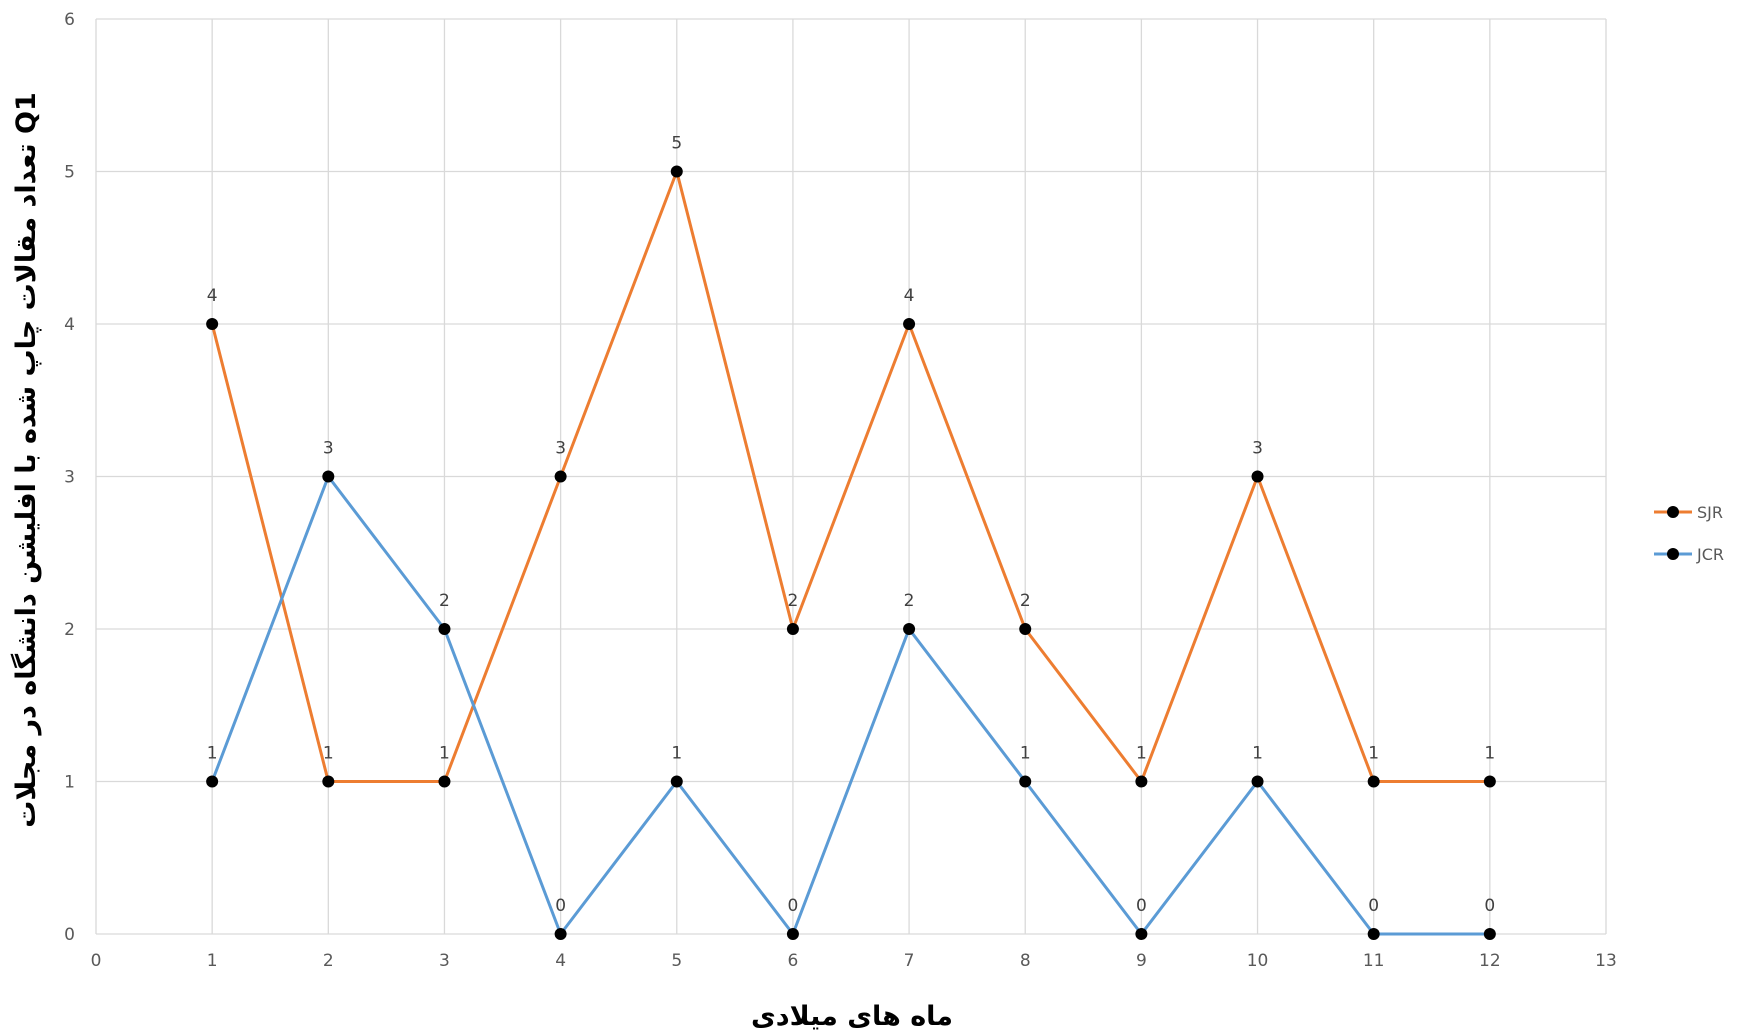 The height and width of the screenshot is (1035, 1740). I want to click on y-tick-label: 4, so click(69, 325).